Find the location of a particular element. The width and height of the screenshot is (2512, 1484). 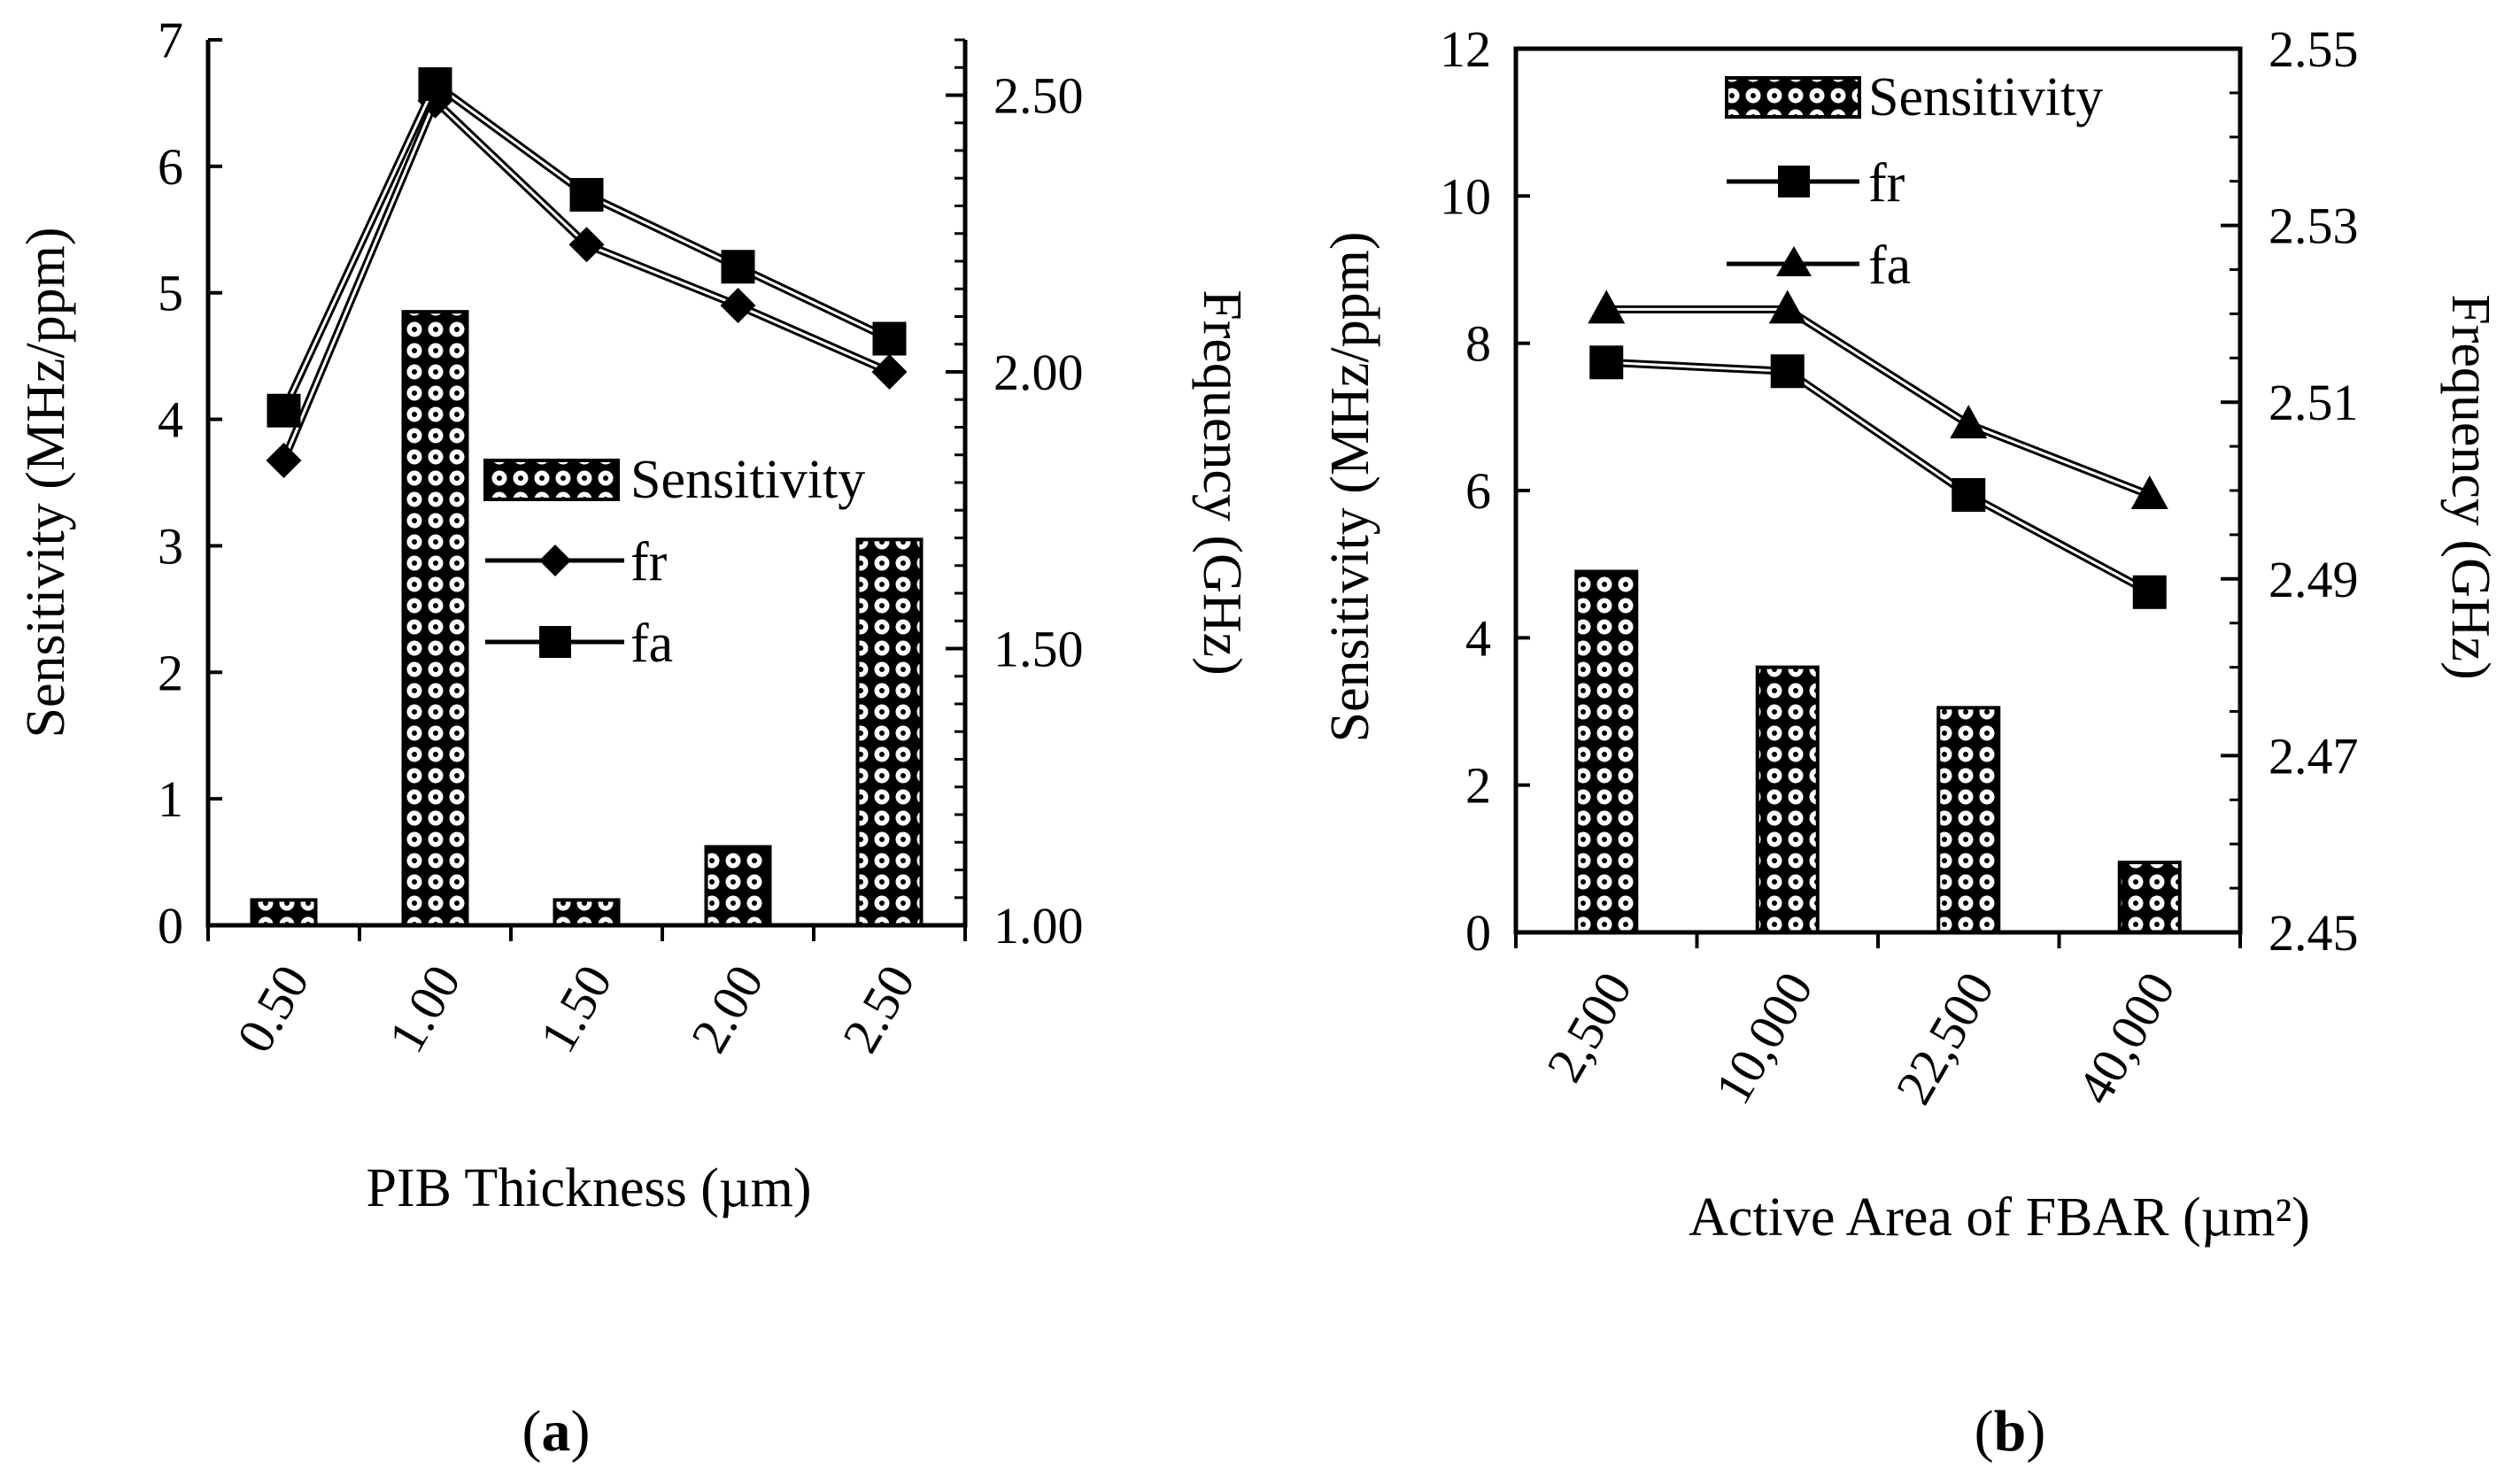

panel-b-y-tick-label: 8 is located at coordinates (1478, 344).